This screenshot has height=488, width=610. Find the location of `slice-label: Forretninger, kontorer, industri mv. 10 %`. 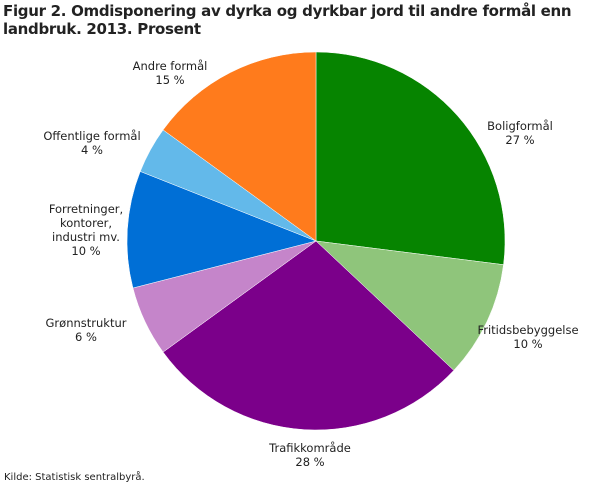

slice-label: Forretninger, kontorer, industri mv. 10 % is located at coordinates (86, 230).